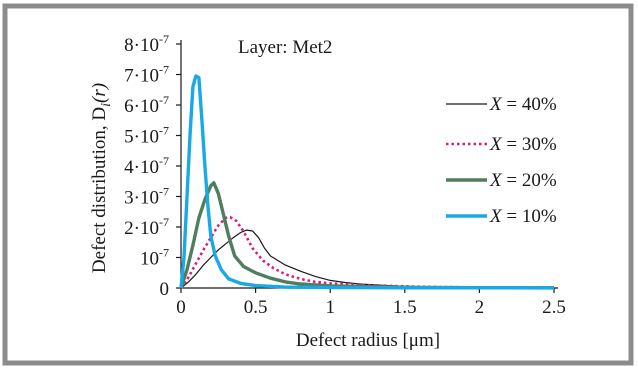 This screenshot has width=638, height=369. Describe the element at coordinates (146, 166) in the screenshot. I see `y-tick-label: 4·10⁻⁷` at that location.